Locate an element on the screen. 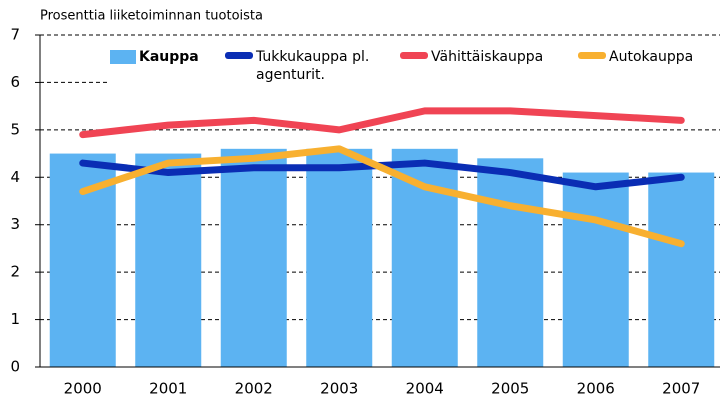 Image resolution: width=723 pixels, height=408 pixels. legend-item: Tukkukauppa pl. agenturit. is located at coordinates (310, 66).